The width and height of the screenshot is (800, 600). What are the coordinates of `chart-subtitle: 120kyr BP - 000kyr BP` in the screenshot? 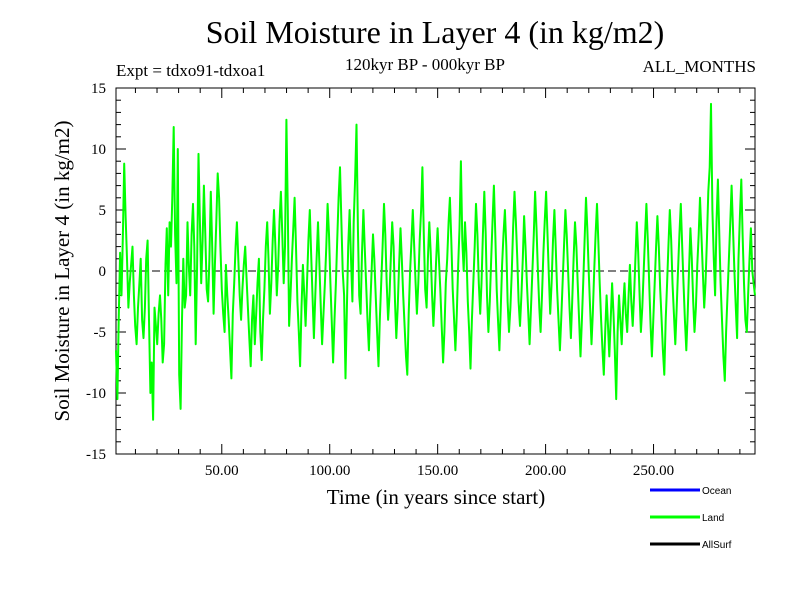 It's located at (425, 64).